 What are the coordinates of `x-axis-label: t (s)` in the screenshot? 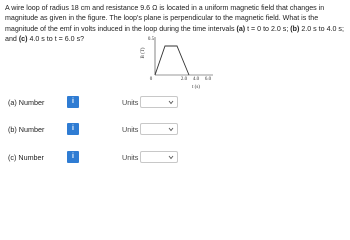 It's located at (196, 87).